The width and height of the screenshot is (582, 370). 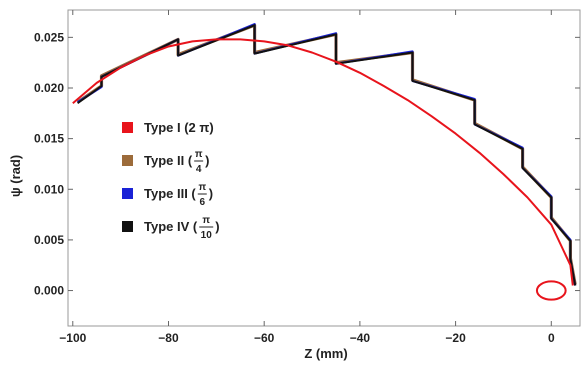 What do you see at coordinates (360, 338) in the screenshot?
I see `x-tick-label: −40` at bounding box center [360, 338].